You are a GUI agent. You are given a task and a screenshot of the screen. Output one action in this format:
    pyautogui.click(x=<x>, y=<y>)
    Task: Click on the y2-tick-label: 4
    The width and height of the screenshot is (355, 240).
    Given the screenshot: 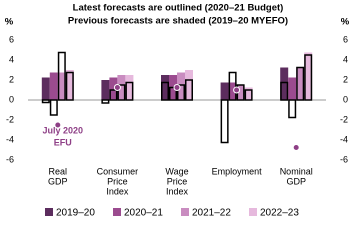 What is the action you would take?
    pyautogui.click(x=345, y=59)
    